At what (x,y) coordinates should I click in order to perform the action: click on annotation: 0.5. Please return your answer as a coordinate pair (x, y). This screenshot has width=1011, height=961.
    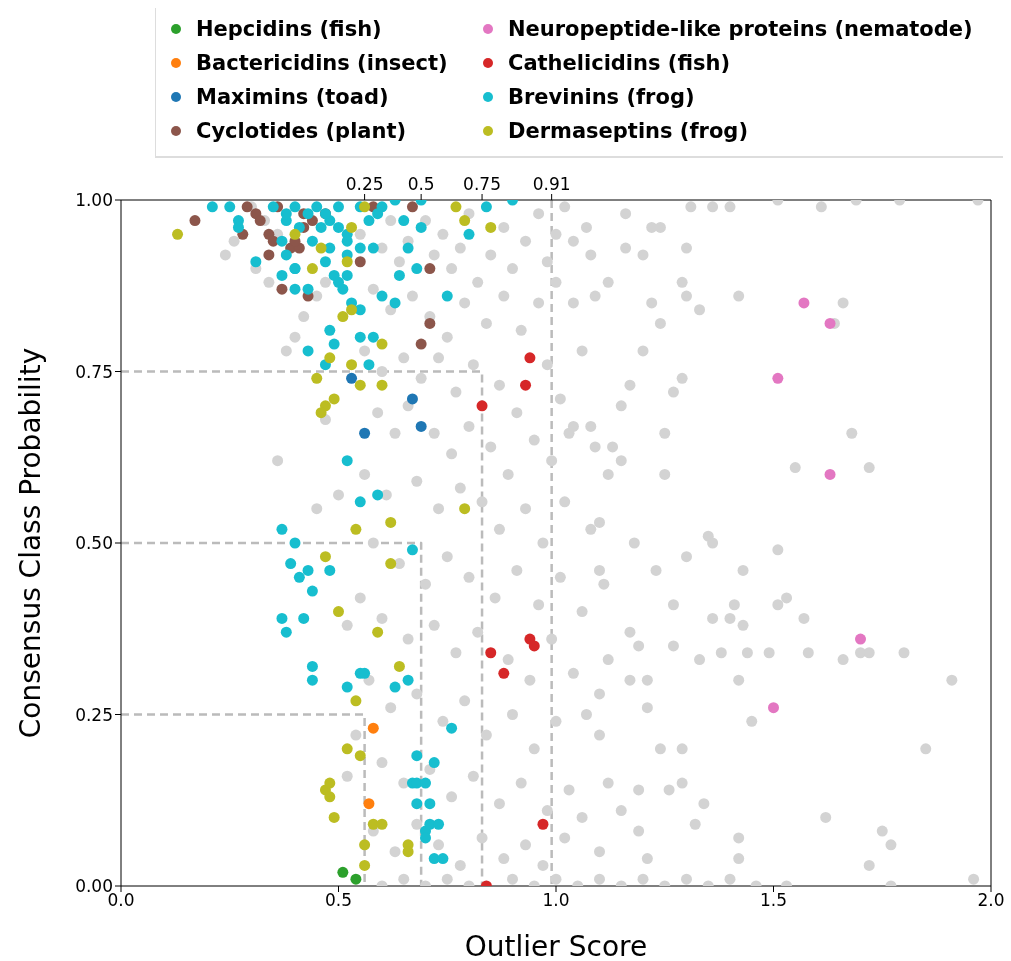
    Looking at the image, I should click on (421, 184).